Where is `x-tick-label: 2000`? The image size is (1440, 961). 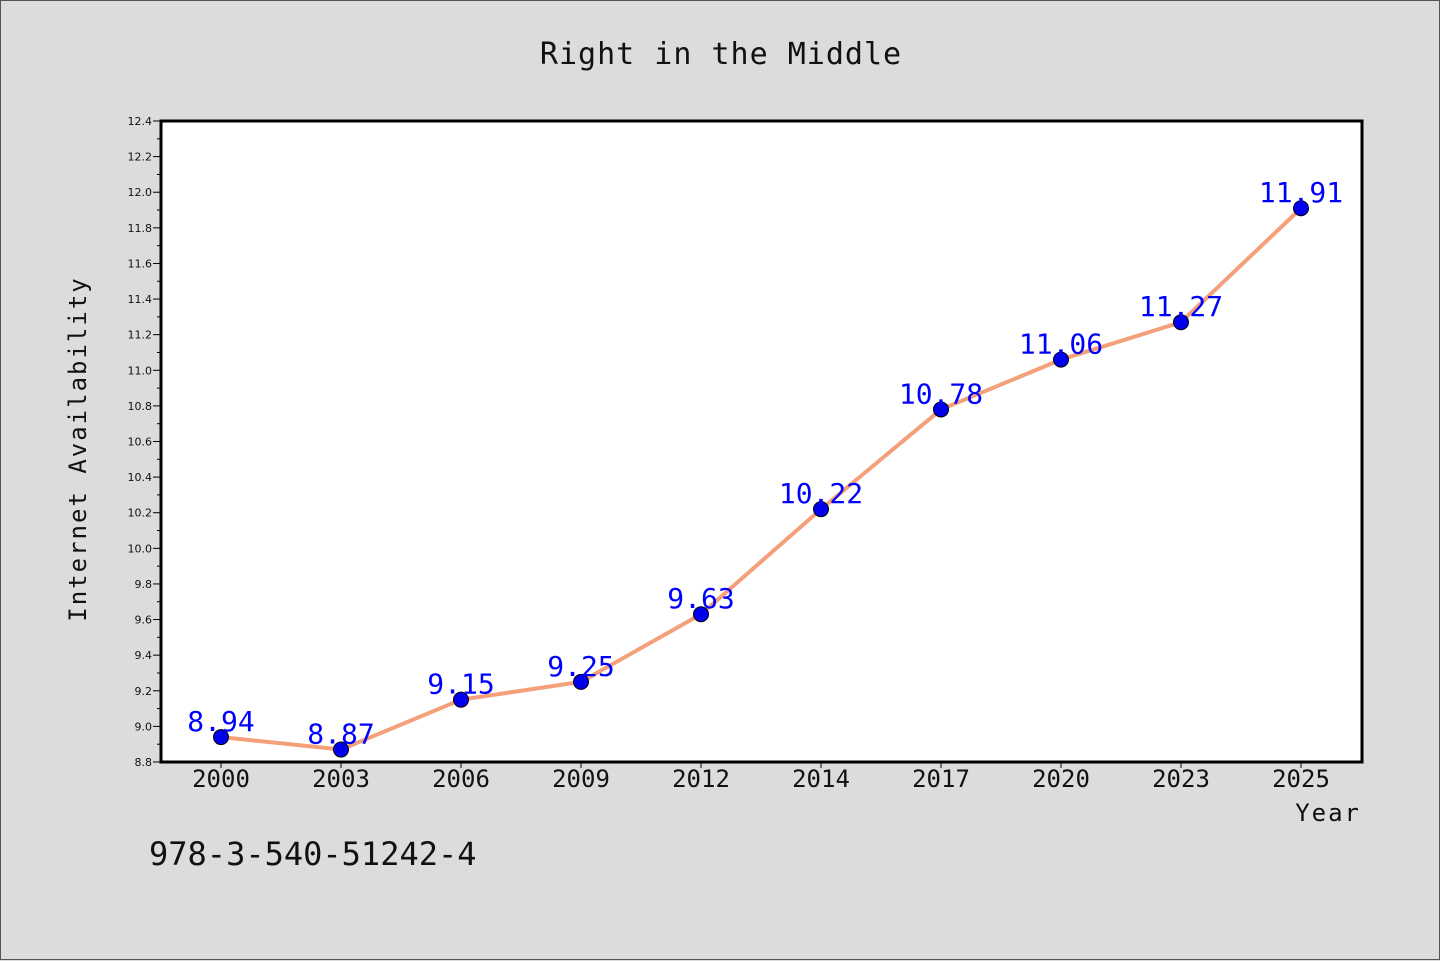 x-tick-label: 2000 is located at coordinates (221, 779).